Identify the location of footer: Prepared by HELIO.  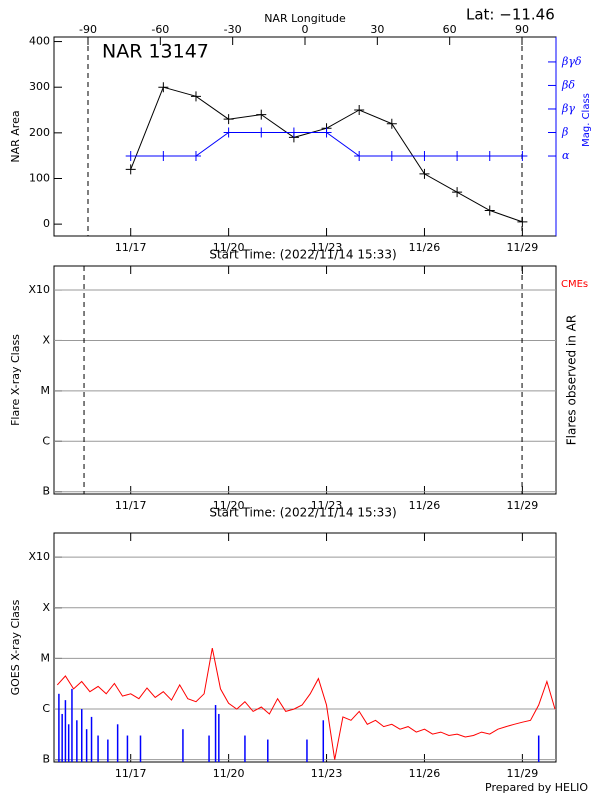
(536, 787).